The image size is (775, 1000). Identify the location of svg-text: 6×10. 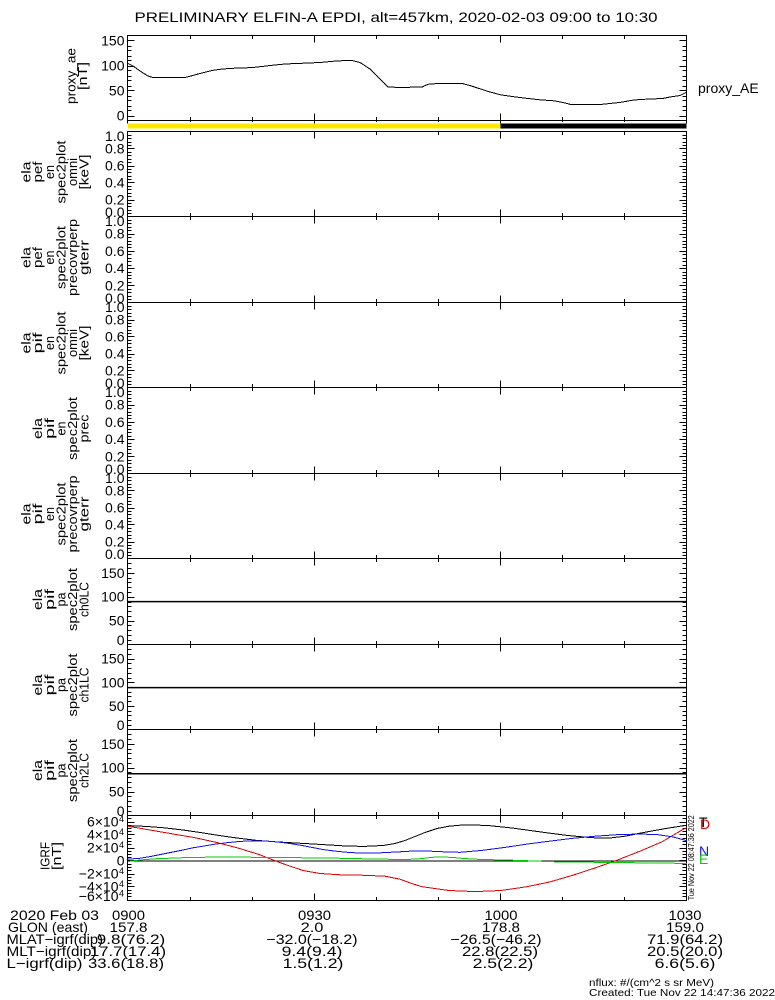
(103, 822).